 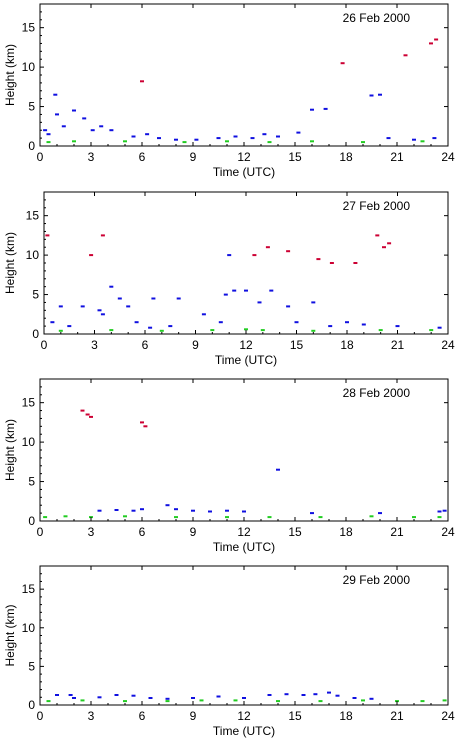 I want to click on x-axis-label: Time (UTC), so click(x=244, y=172).